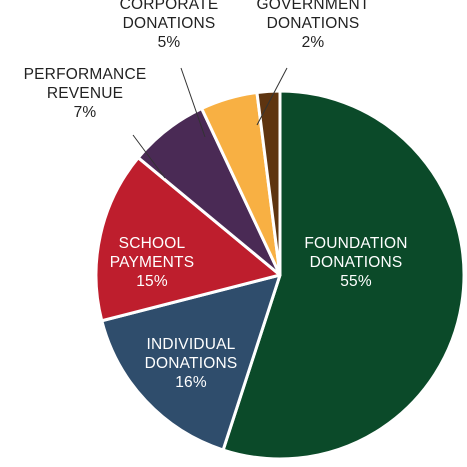  What do you see at coordinates (152, 243) in the screenshot?
I see `slice-label-school-payments: SCHOOL` at bounding box center [152, 243].